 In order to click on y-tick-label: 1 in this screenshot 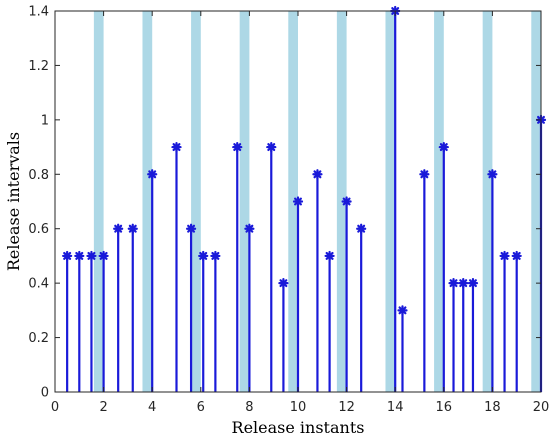, I will do `click(45, 120)`.